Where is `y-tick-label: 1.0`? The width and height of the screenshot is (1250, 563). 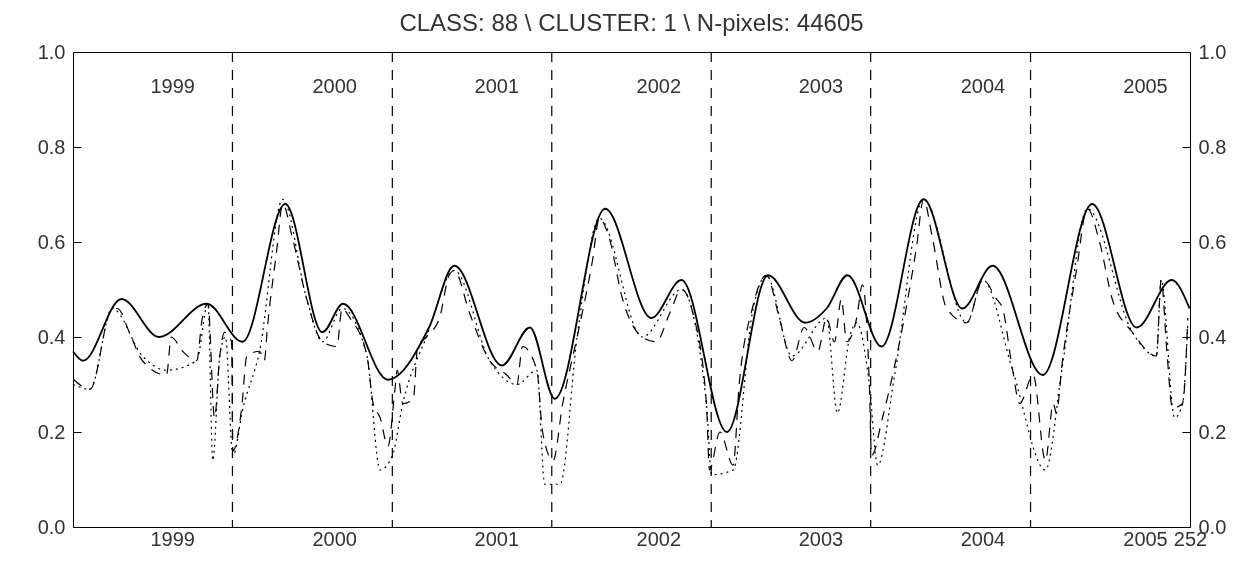 y-tick-label: 1.0 is located at coordinates (51, 51).